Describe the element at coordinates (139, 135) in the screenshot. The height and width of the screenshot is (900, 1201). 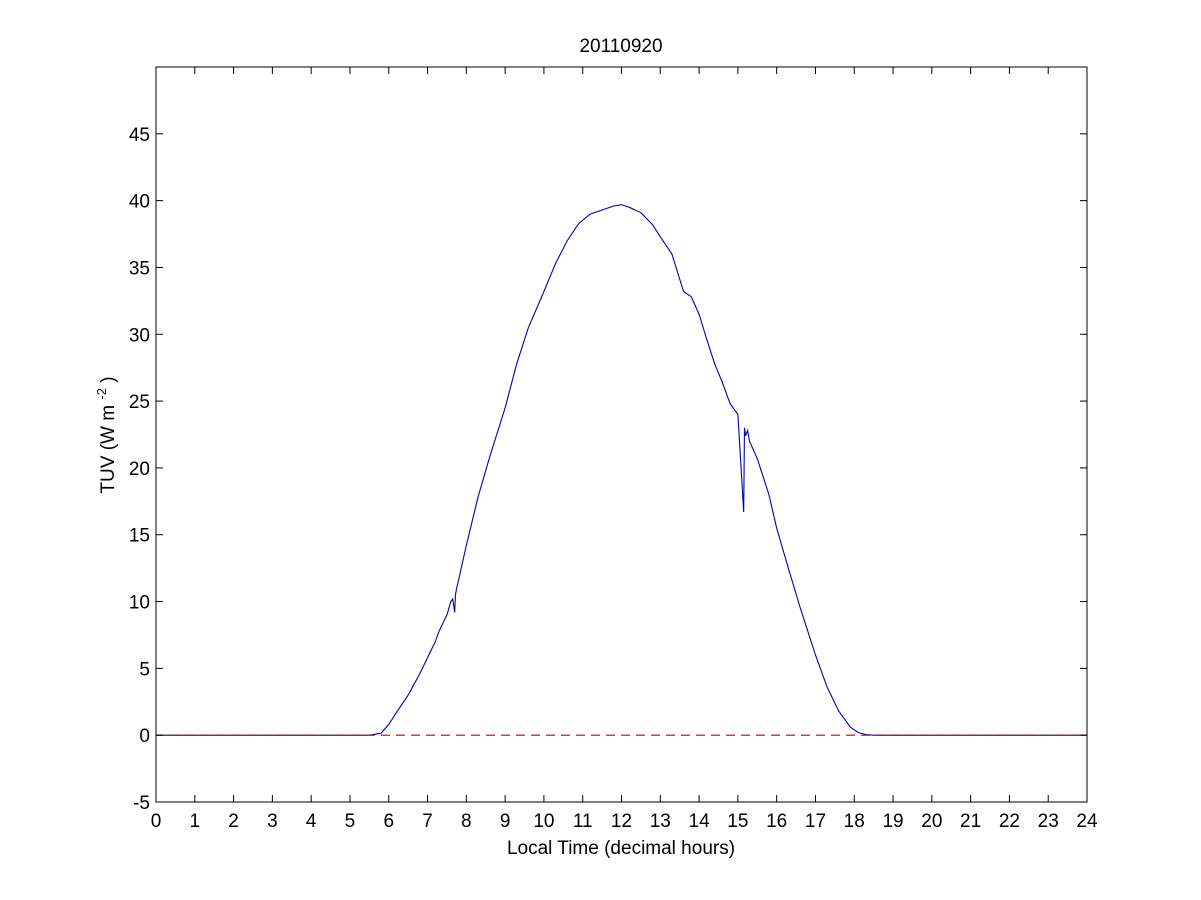
I see `y-tick-label: 45` at that location.